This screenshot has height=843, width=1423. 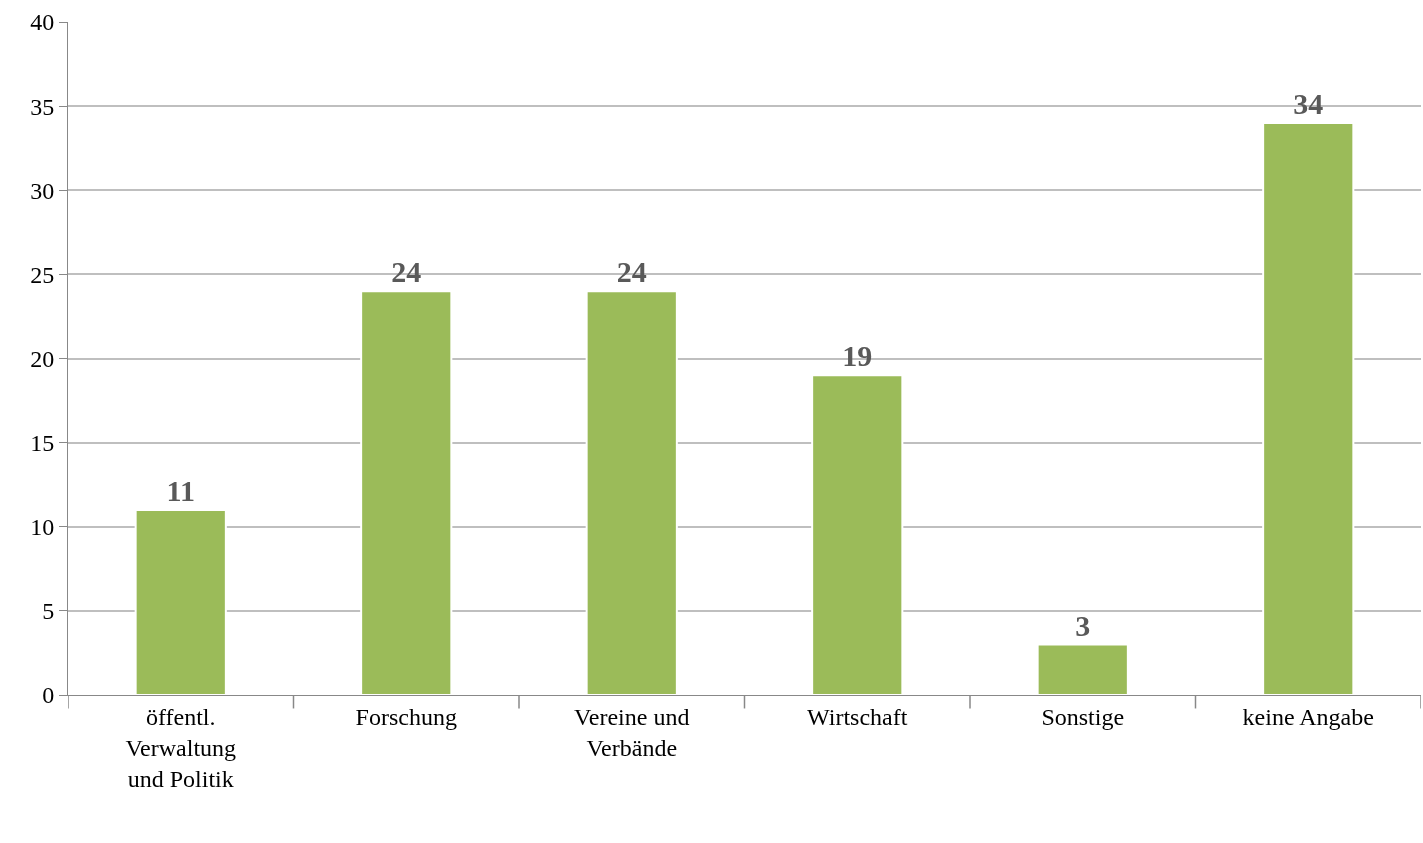 What do you see at coordinates (1083, 716) in the screenshot?
I see `x-tick-label: Sonstige` at bounding box center [1083, 716].